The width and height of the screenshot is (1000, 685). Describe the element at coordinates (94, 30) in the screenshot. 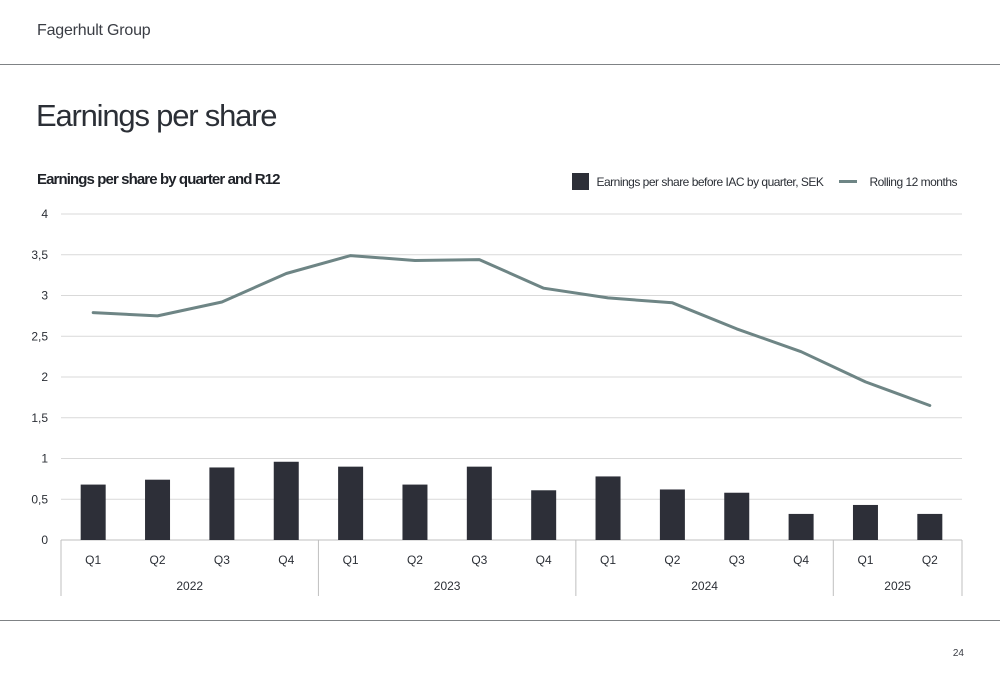

I see `company-name: Fagerhult Group` at that location.